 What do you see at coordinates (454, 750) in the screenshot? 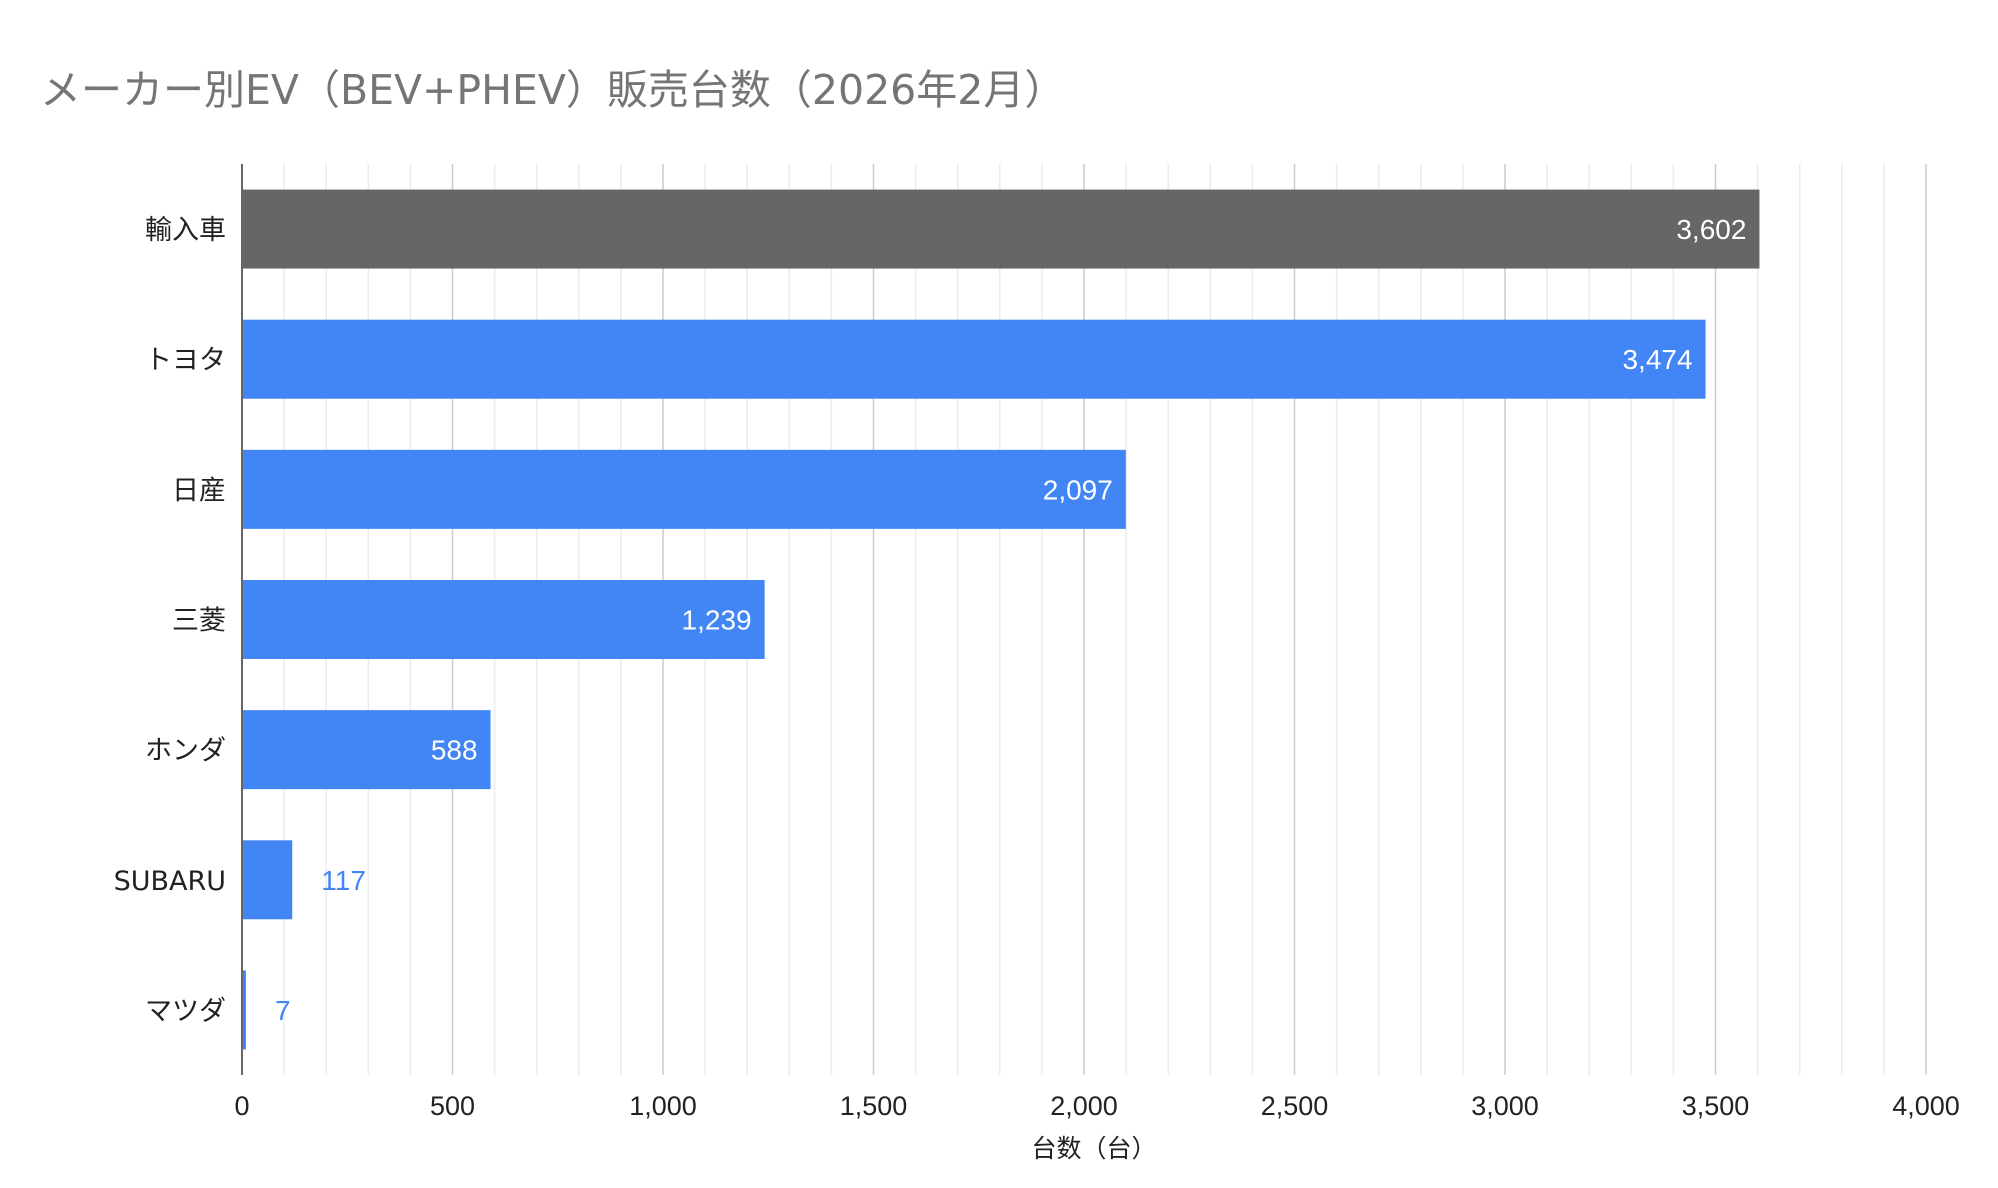
I see `value-label: 588` at bounding box center [454, 750].